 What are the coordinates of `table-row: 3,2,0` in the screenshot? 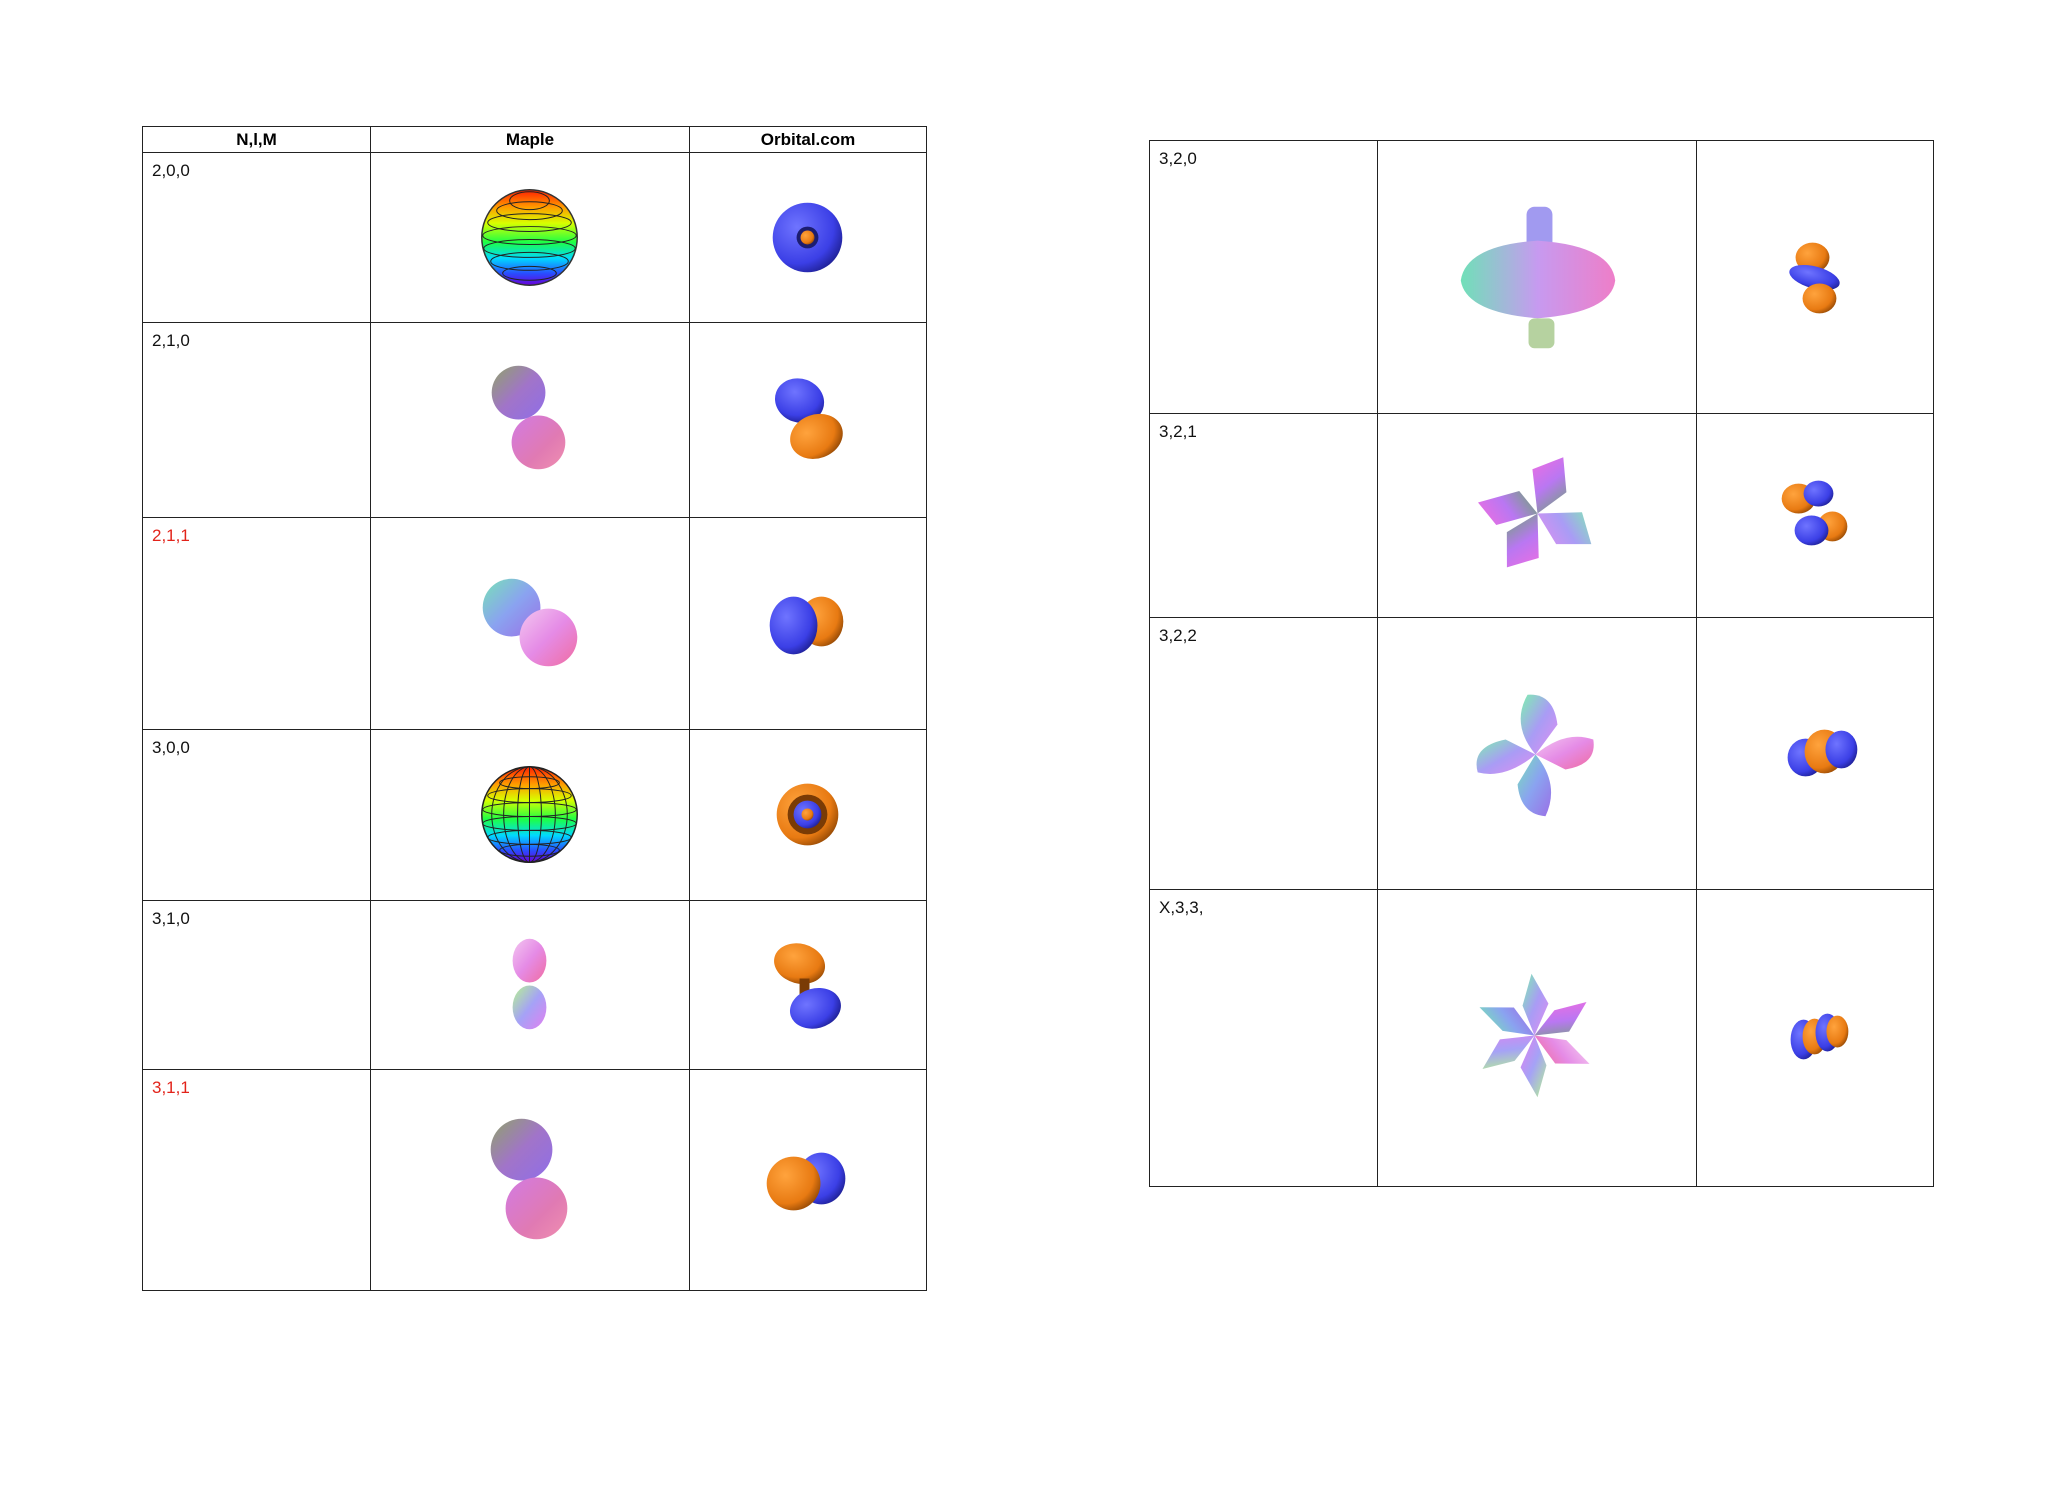 It's located at (1541, 277).